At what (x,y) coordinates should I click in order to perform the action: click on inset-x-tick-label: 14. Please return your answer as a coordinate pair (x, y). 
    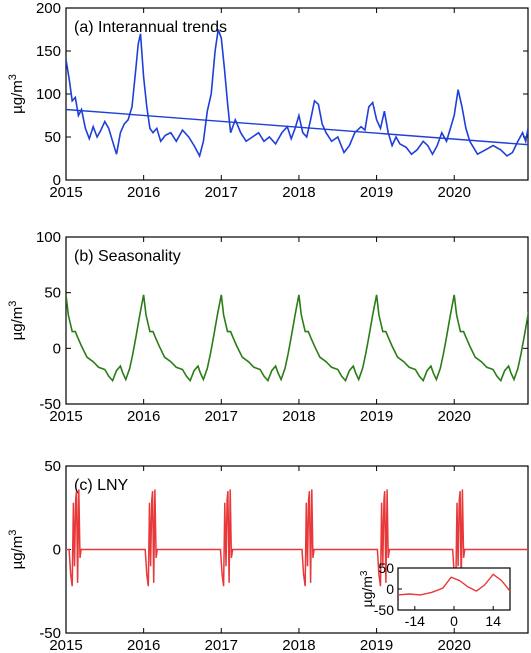
    Looking at the image, I should click on (493, 621).